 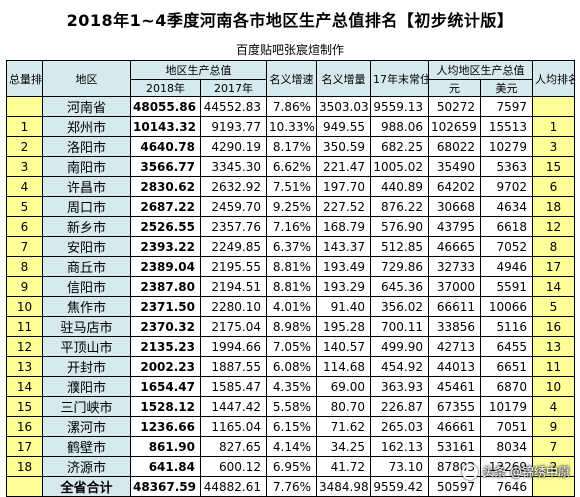 What do you see at coordinates (86, 426) in the screenshot?
I see `cell-region: 漯河市` at bounding box center [86, 426].